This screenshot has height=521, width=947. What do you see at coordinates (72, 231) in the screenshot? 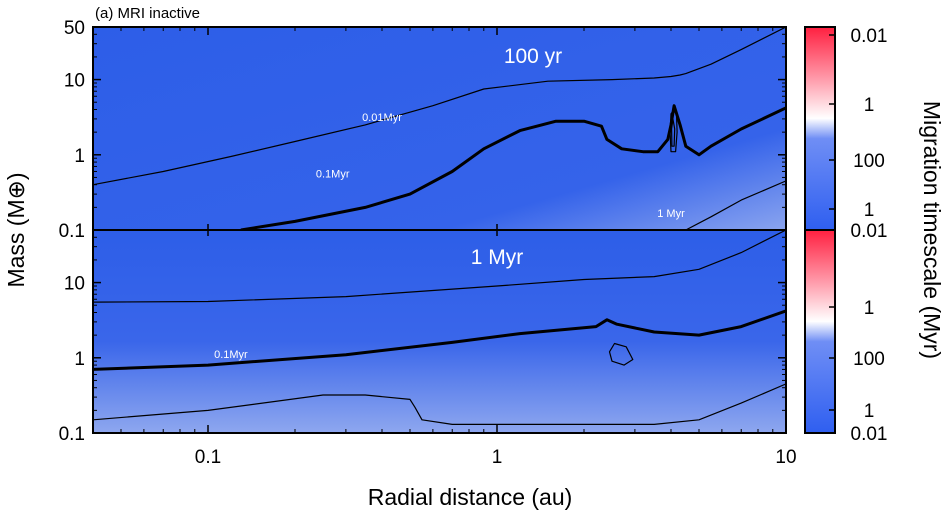
I see `y-tick-label-0-0: 0.1` at bounding box center [72, 231].